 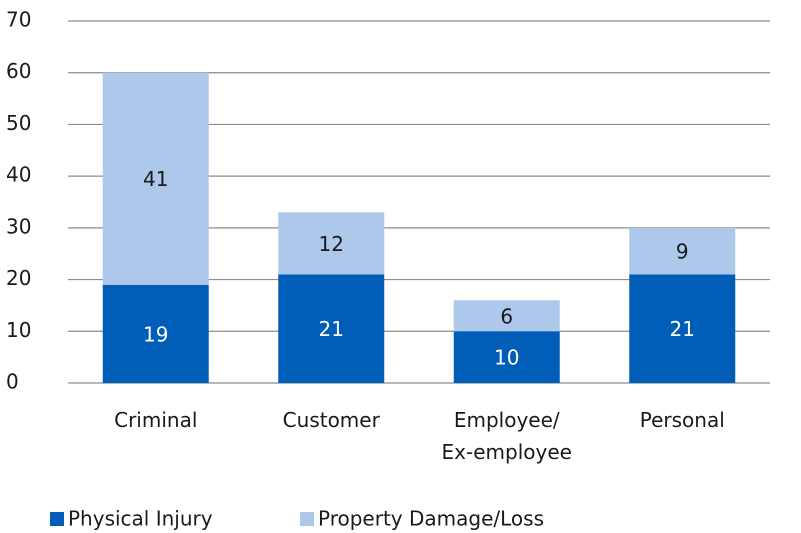 I want to click on x-tick-label: Employee/Ex-employee, so click(x=507, y=436).